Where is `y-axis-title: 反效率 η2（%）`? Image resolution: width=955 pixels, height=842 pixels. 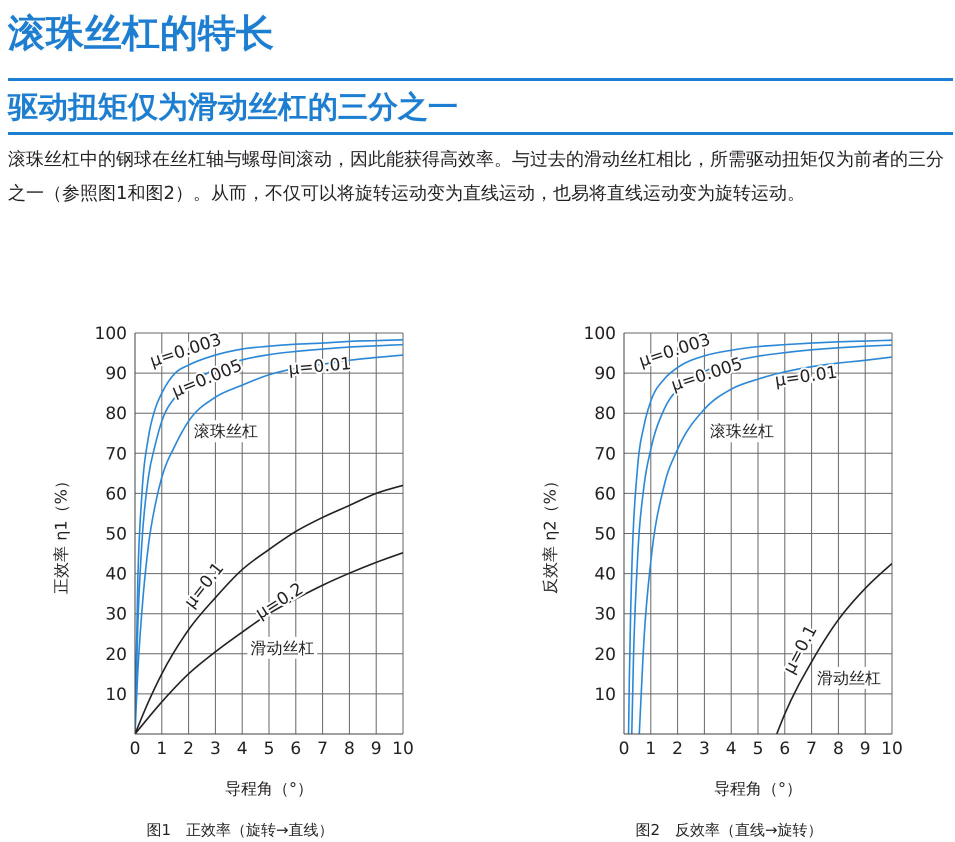
y-axis-title: 反效率 η2（%） is located at coordinates (550, 533).